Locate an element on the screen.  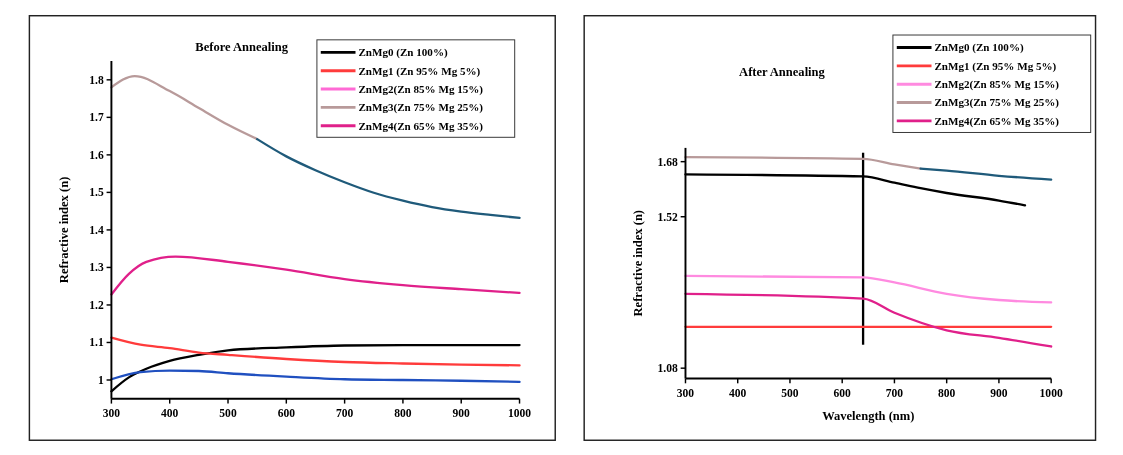
y-tick-label: 1.3 is located at coordinates (96, 268).